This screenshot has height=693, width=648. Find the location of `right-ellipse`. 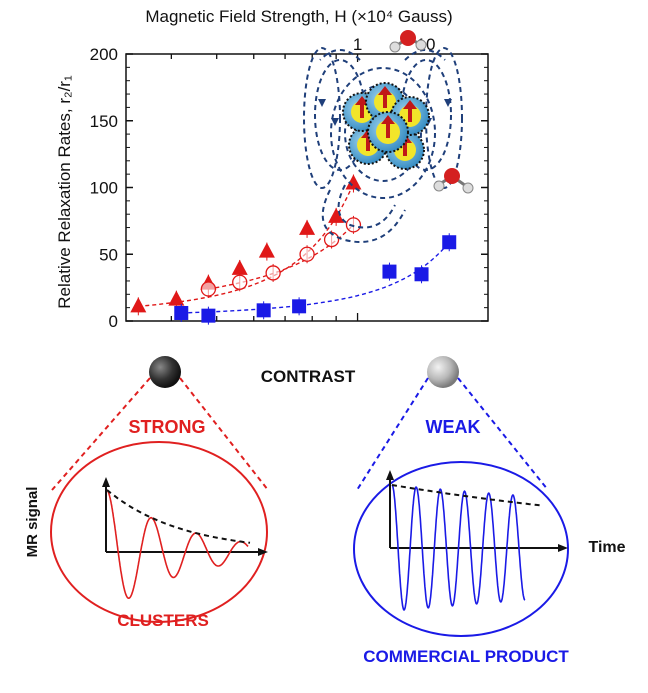

right-ellipse is located at coordinates (461, 549).